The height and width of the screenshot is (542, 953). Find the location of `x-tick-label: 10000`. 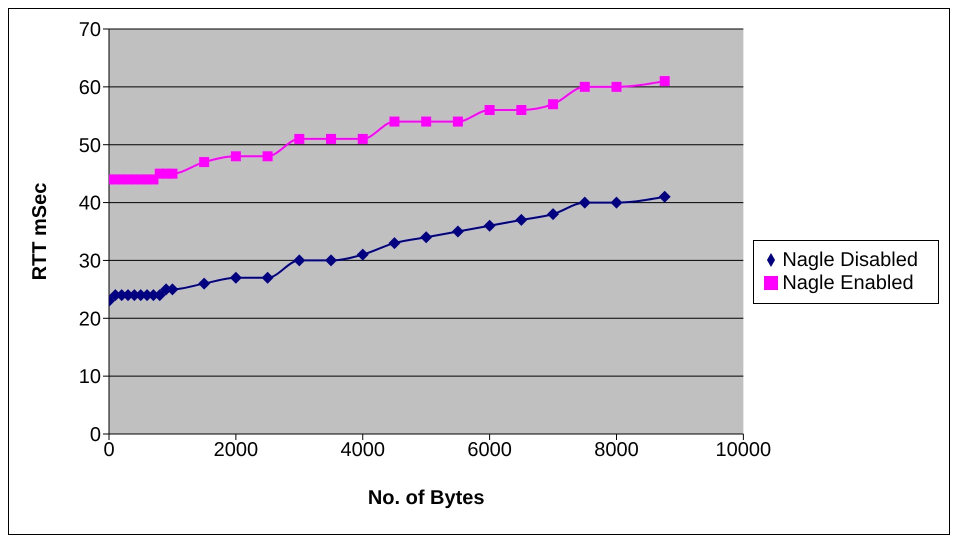

x-tick-label: 10000 is located at coordinates (744, 450).